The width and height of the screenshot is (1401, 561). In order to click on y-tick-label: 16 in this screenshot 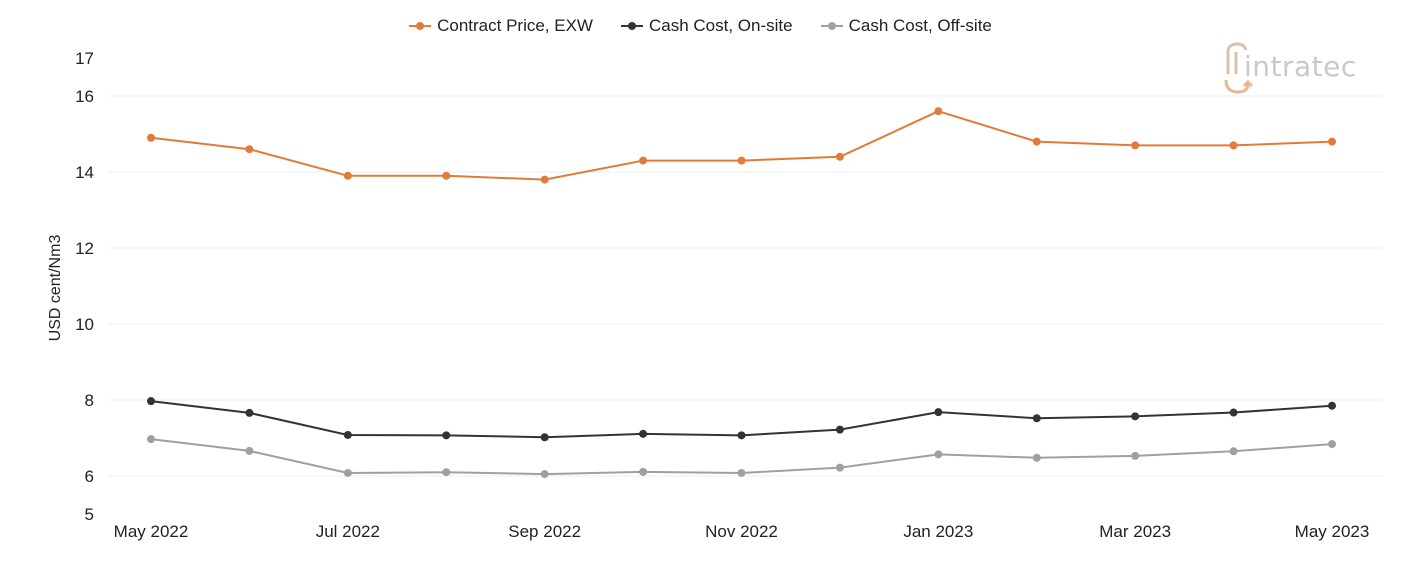, I will do `click(84, 96)`.